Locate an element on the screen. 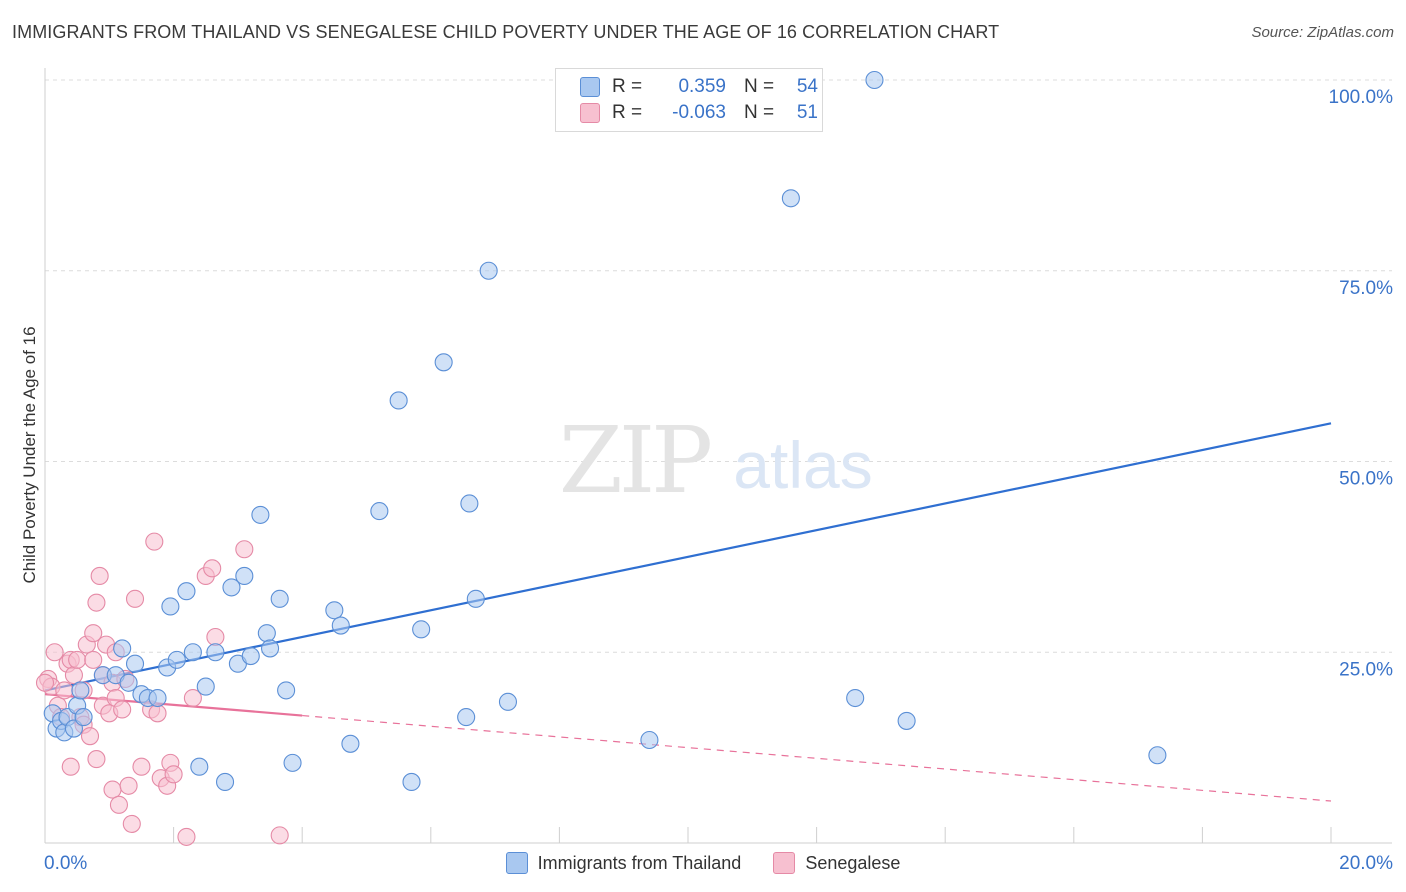 This screenshot has width=1406, height=892. legend-n-value: 51 is located at coordinates (807, 112).